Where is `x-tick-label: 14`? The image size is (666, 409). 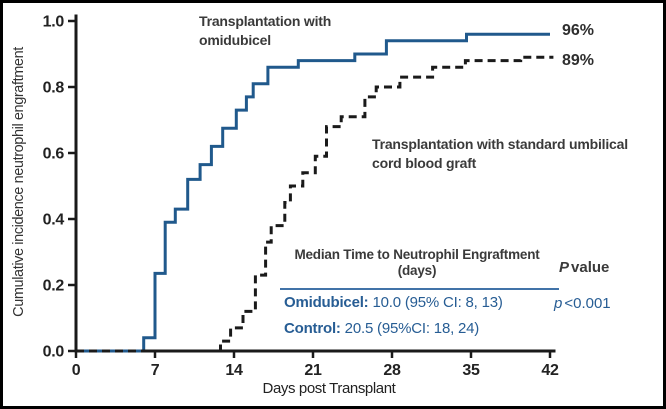
x-tick-label: 14 is located at coordinates (234, 370).